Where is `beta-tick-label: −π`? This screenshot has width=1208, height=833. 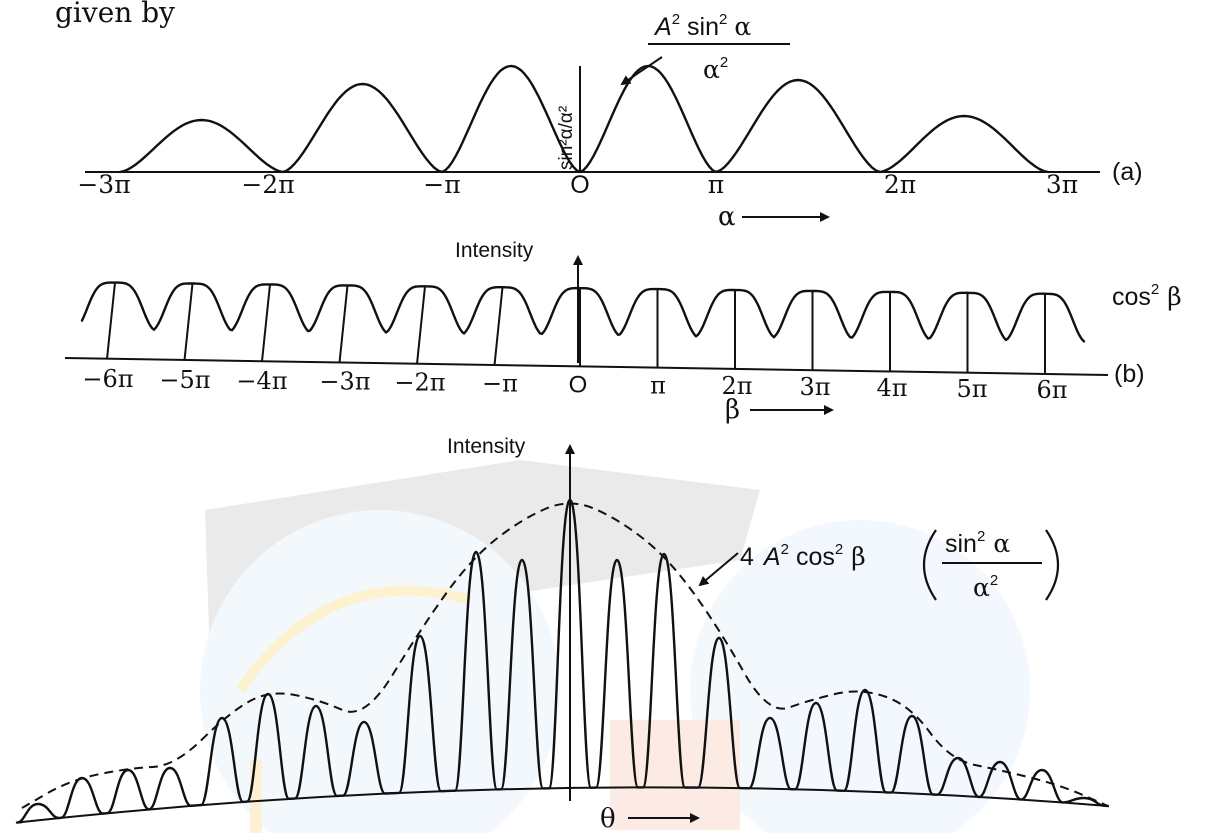
beta-tick-label: −π is located at coordinates (500, 384).